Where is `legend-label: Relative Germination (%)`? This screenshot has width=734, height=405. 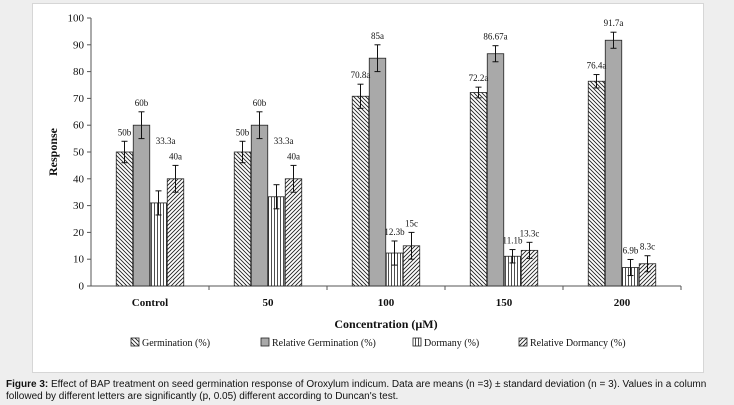 legend-label: Relative Germination (%) is located at coordinates (324, 343).